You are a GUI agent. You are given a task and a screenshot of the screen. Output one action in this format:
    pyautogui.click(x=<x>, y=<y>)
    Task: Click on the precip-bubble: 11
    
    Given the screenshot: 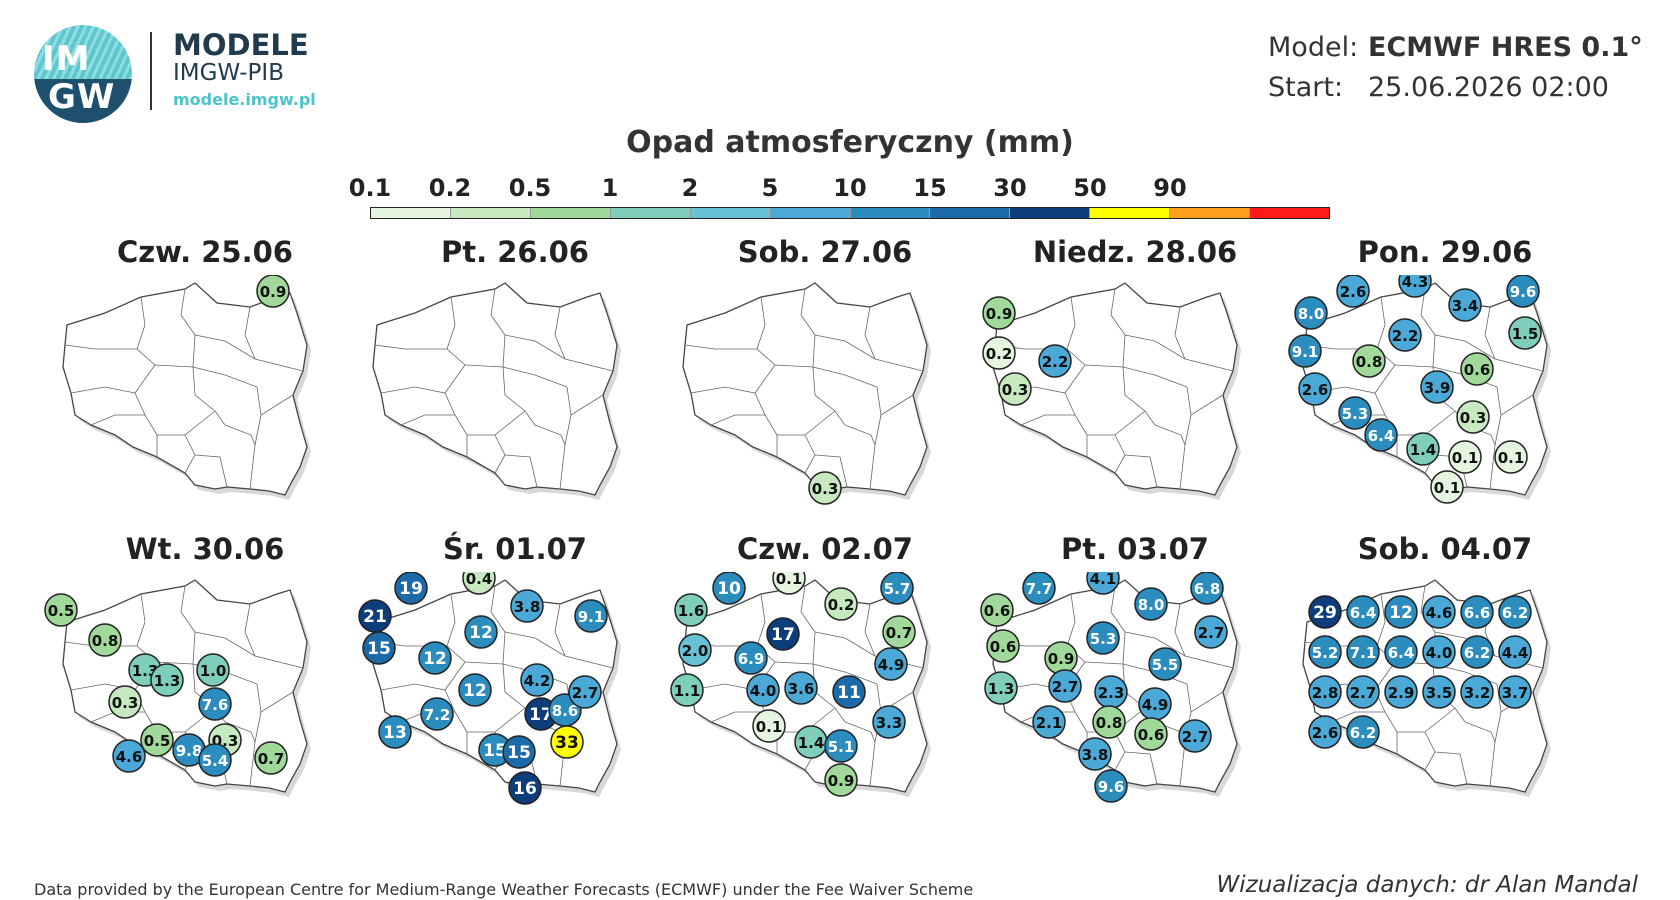 What is the action you would take?
    pyautogui.click(x=849, y=692)
    